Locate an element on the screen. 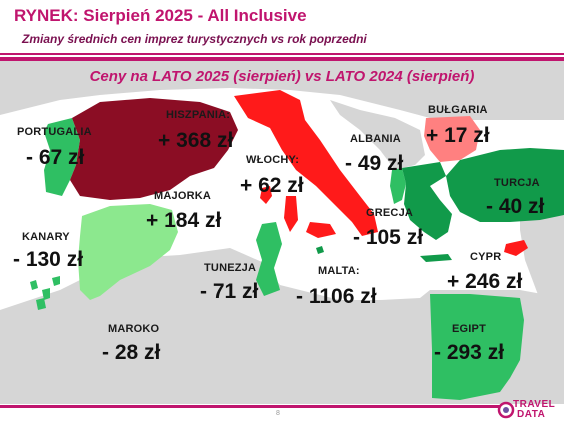 This screenshot has height=423, width=564. label-albania: ALBANIA is located at coordinates (375, 139).